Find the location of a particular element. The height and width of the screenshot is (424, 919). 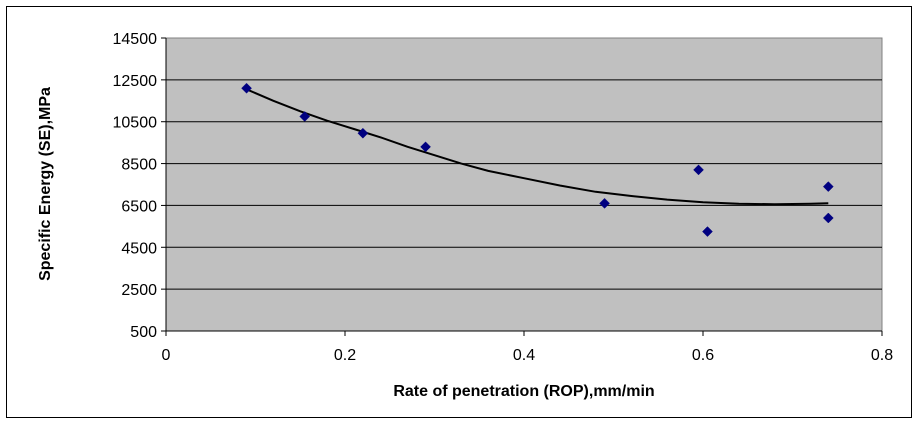

y-tick-label: 14500 is located at coordinates (135, 39).